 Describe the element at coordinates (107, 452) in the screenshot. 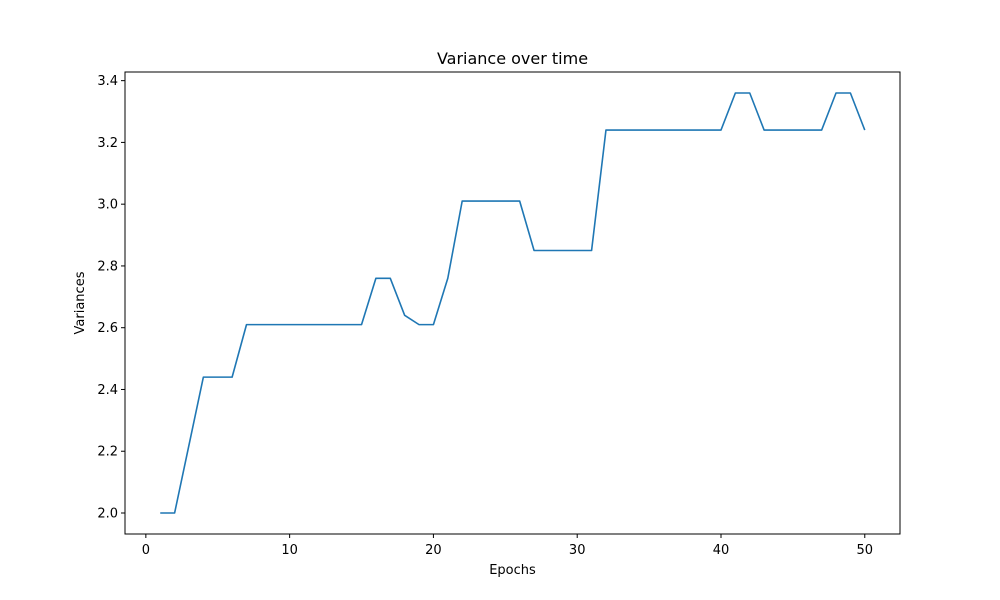

I see `y-tick-label: 2.2` at that location.